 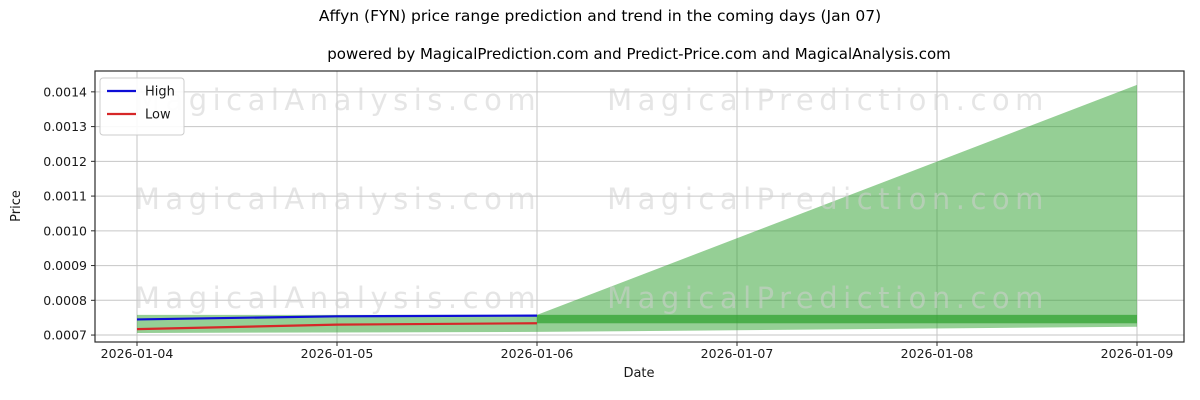 I want to click on y-tick-label: 0.0011, so click(x=65, y=196).